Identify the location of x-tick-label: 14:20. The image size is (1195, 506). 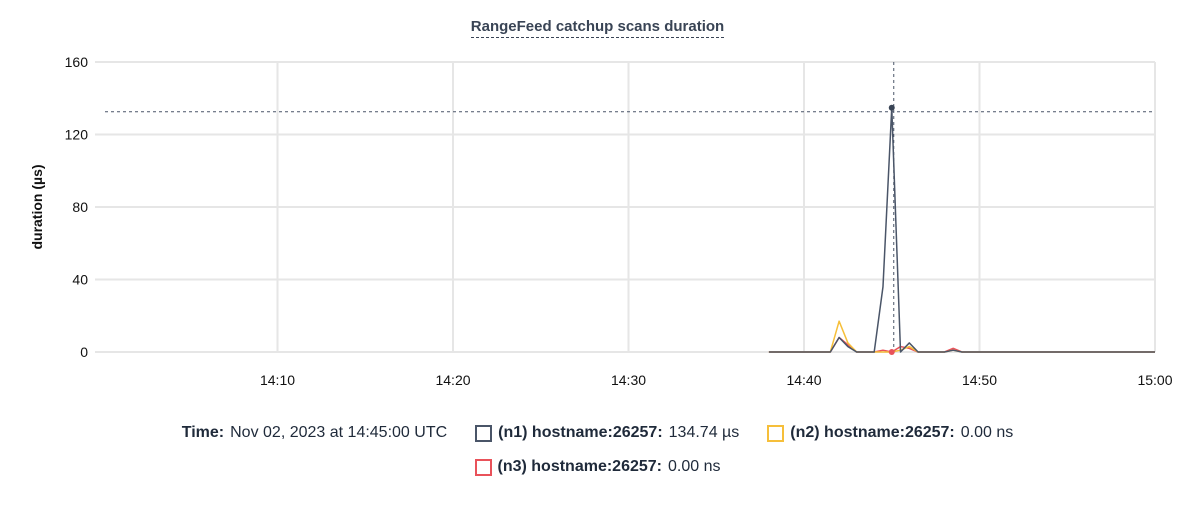
(452, 380).